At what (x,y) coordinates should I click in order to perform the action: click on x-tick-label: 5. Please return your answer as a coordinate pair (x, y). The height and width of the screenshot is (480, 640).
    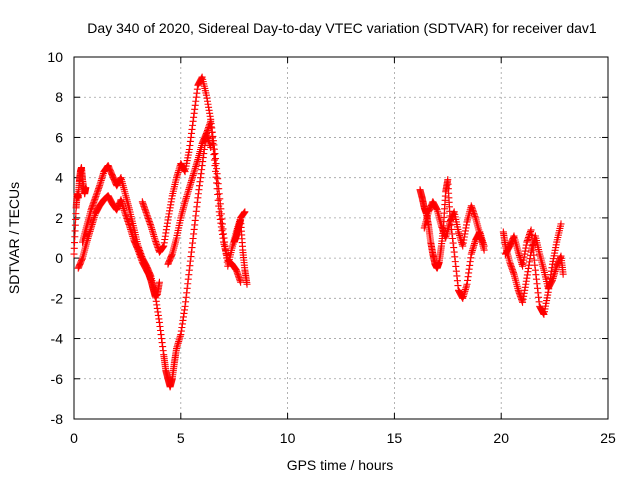
    Looking at the image, I should click on (181, 438).